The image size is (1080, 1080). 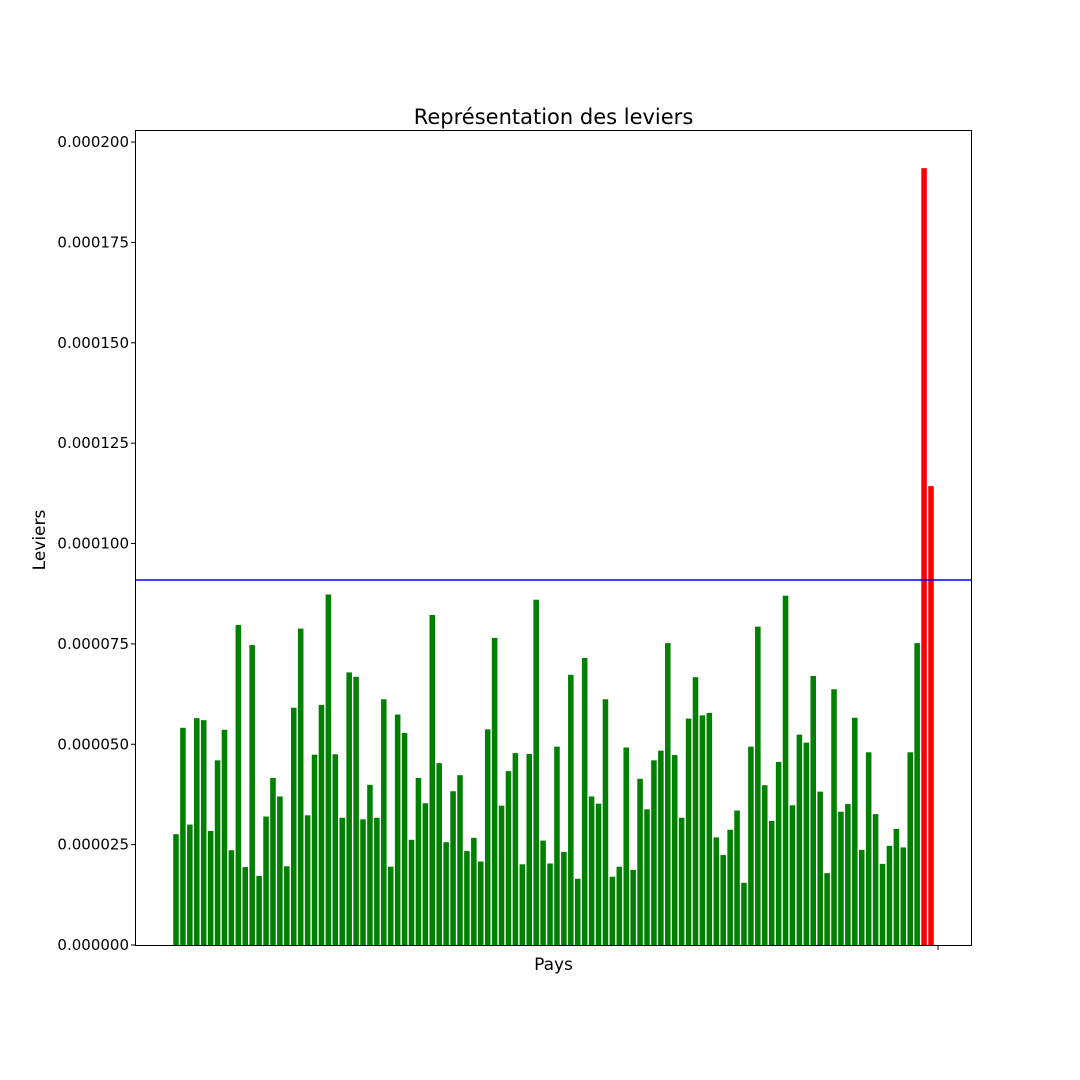 What do you see at coordinates (93, 443) in the screenshot?
I see `y-tick-label: 0.000125` at bounding box center [93, 443].